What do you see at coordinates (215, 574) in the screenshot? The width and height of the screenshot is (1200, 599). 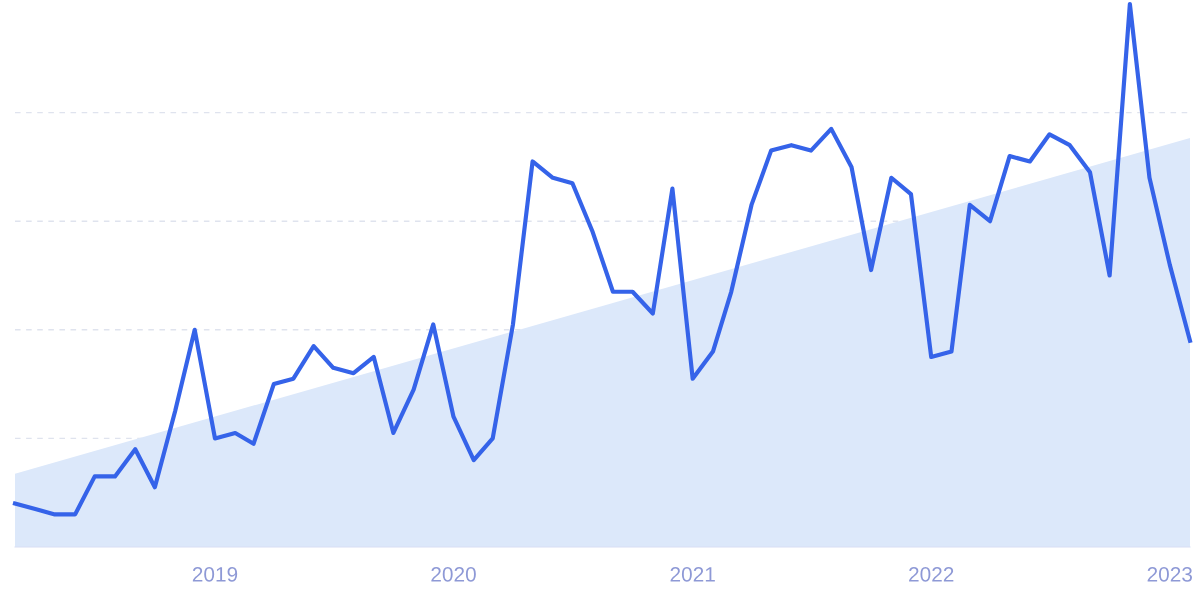 I see `x-tick-label: 2019` at bounding box center [215, 574].